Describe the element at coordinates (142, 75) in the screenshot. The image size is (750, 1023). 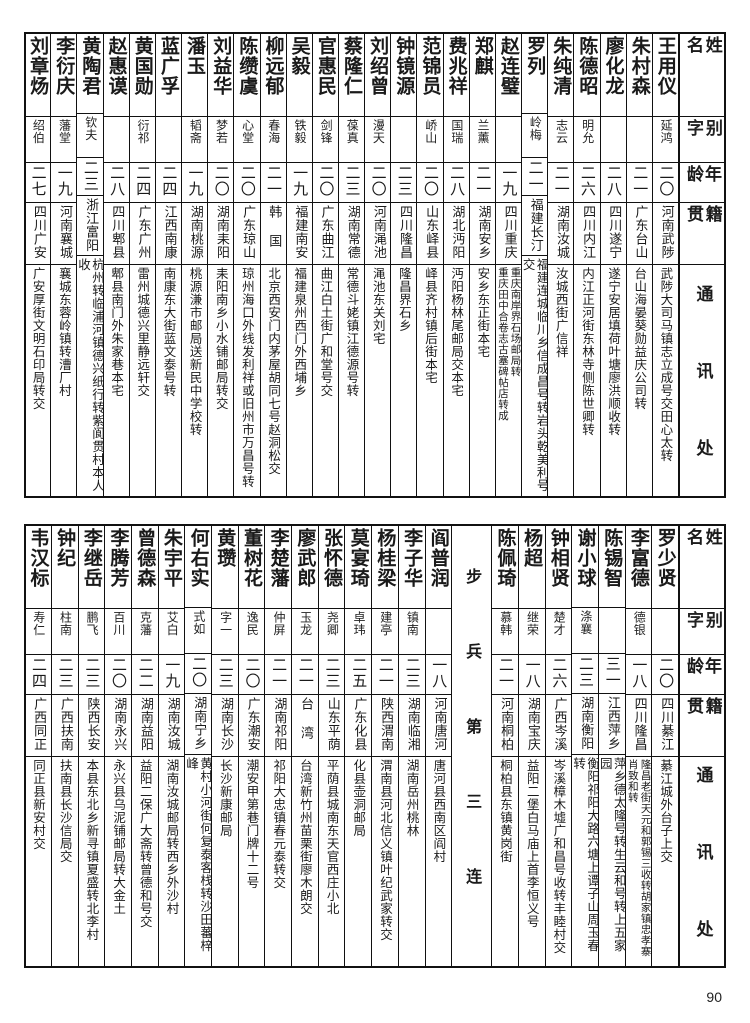
I see `person-name: 黄国勋` at that location.